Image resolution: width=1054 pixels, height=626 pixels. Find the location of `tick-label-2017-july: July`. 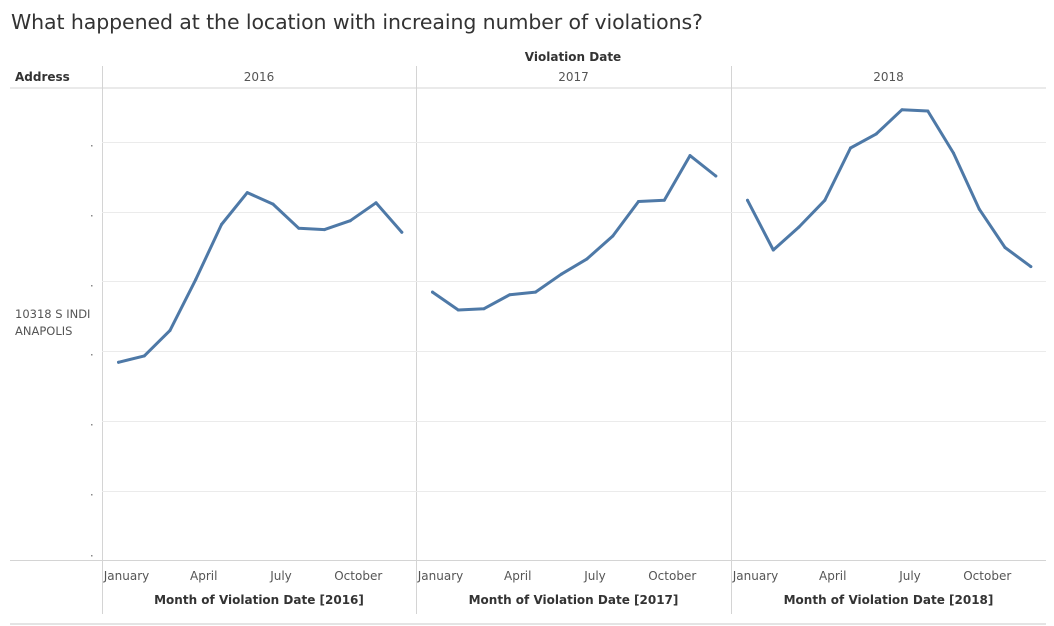

tick-label-2017-july: July is located at coordinates (594, 576).